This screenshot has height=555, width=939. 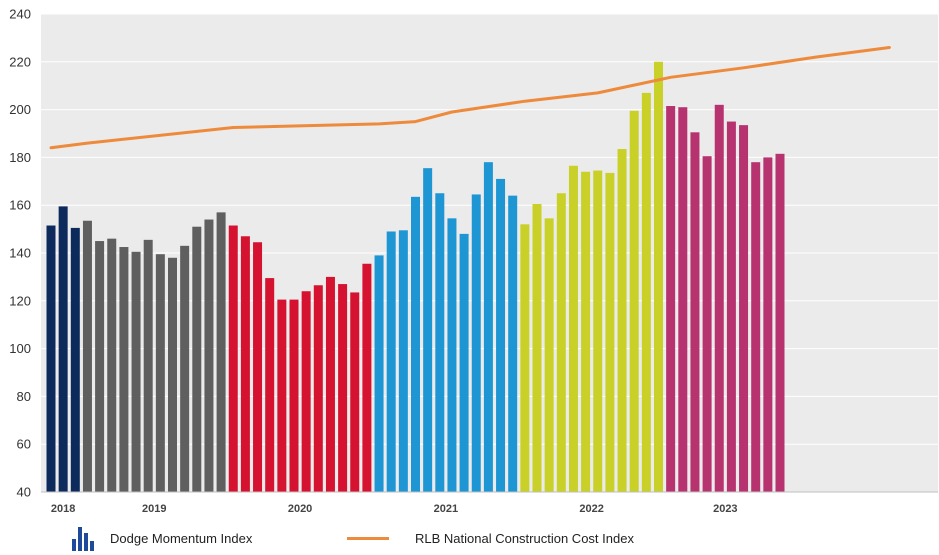 What do you see at coordinates (24, 492) in the screenshot?
I see `y-tick-label: 40` at bounding box center [24, 492].